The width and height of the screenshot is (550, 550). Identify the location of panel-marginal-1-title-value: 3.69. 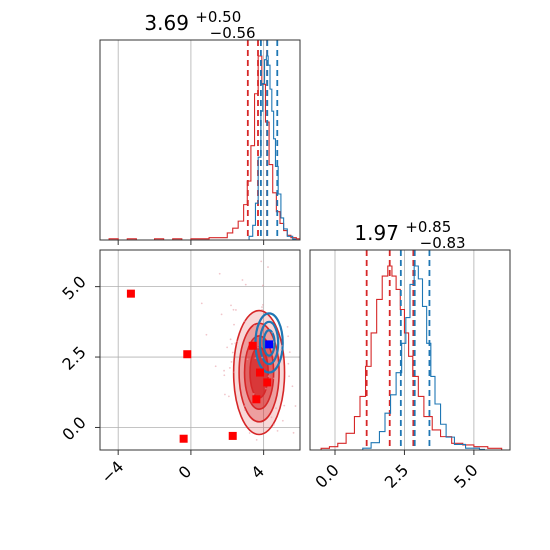
(166, 23).